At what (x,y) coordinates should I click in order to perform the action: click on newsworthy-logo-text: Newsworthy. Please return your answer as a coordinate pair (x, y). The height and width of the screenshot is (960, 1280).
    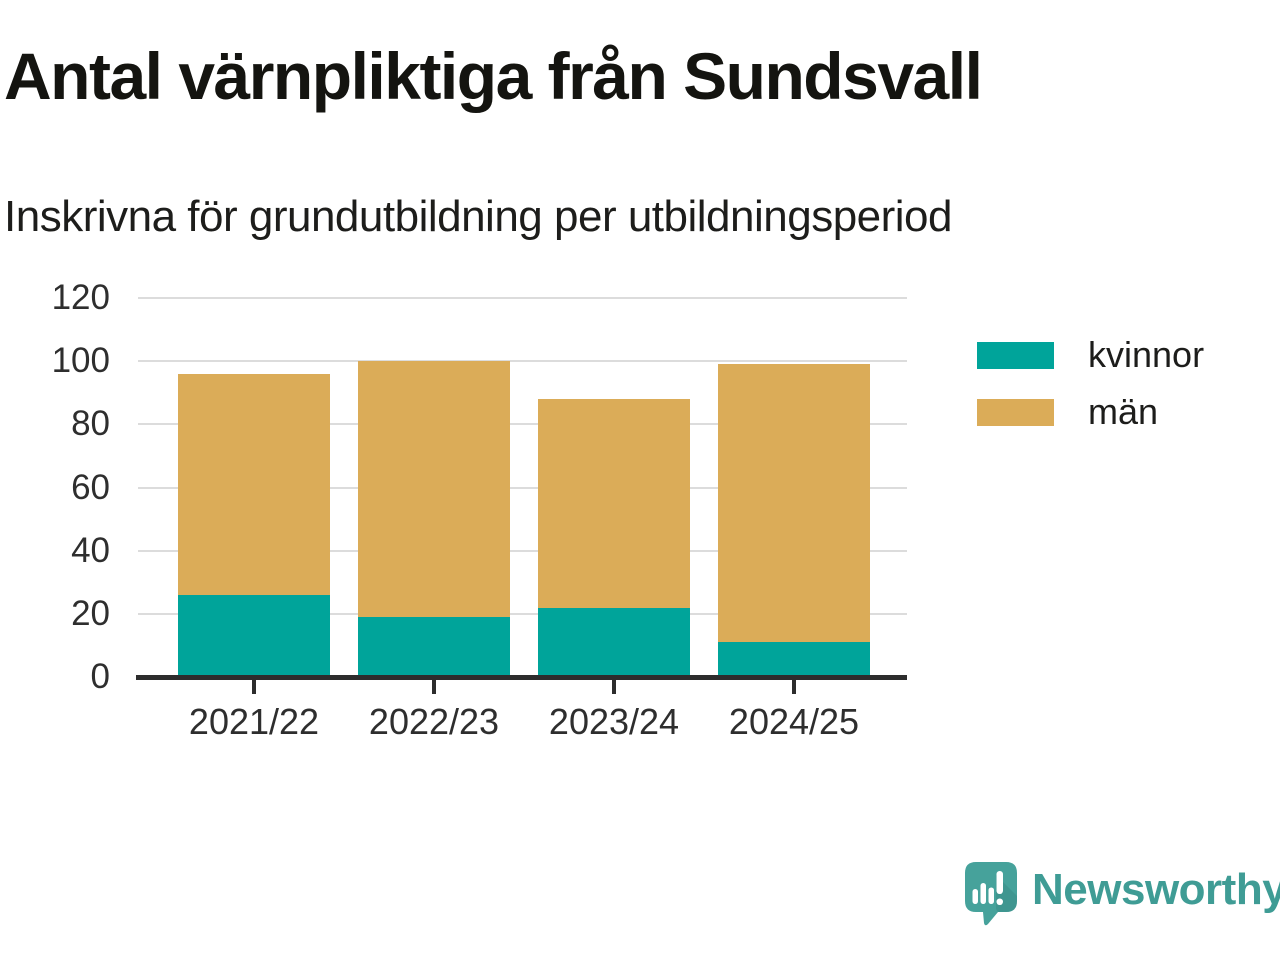
    Looking at the image, I should click on (1156, 889).